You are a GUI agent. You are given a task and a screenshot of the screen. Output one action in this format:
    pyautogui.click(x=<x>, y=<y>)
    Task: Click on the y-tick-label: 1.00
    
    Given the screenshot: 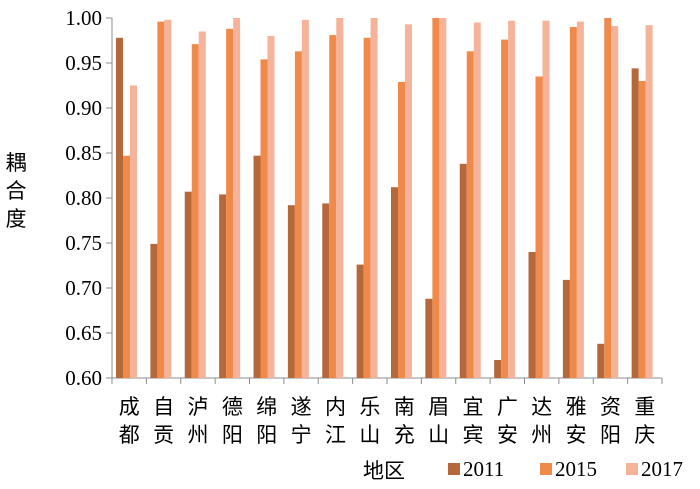 What is the action you would take?
    pyautogui.click(x=83, y=18)
    